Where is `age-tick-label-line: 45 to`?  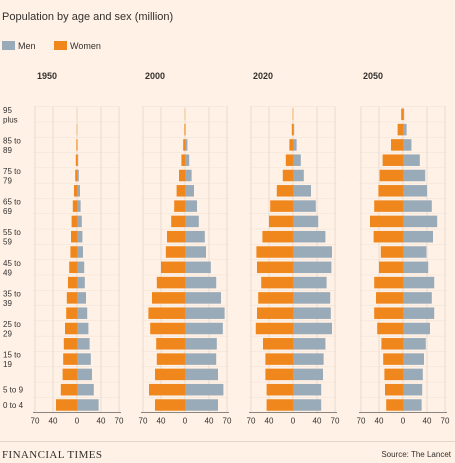 age-tick-label-line: 45 to is located at coordinates (12, 263).